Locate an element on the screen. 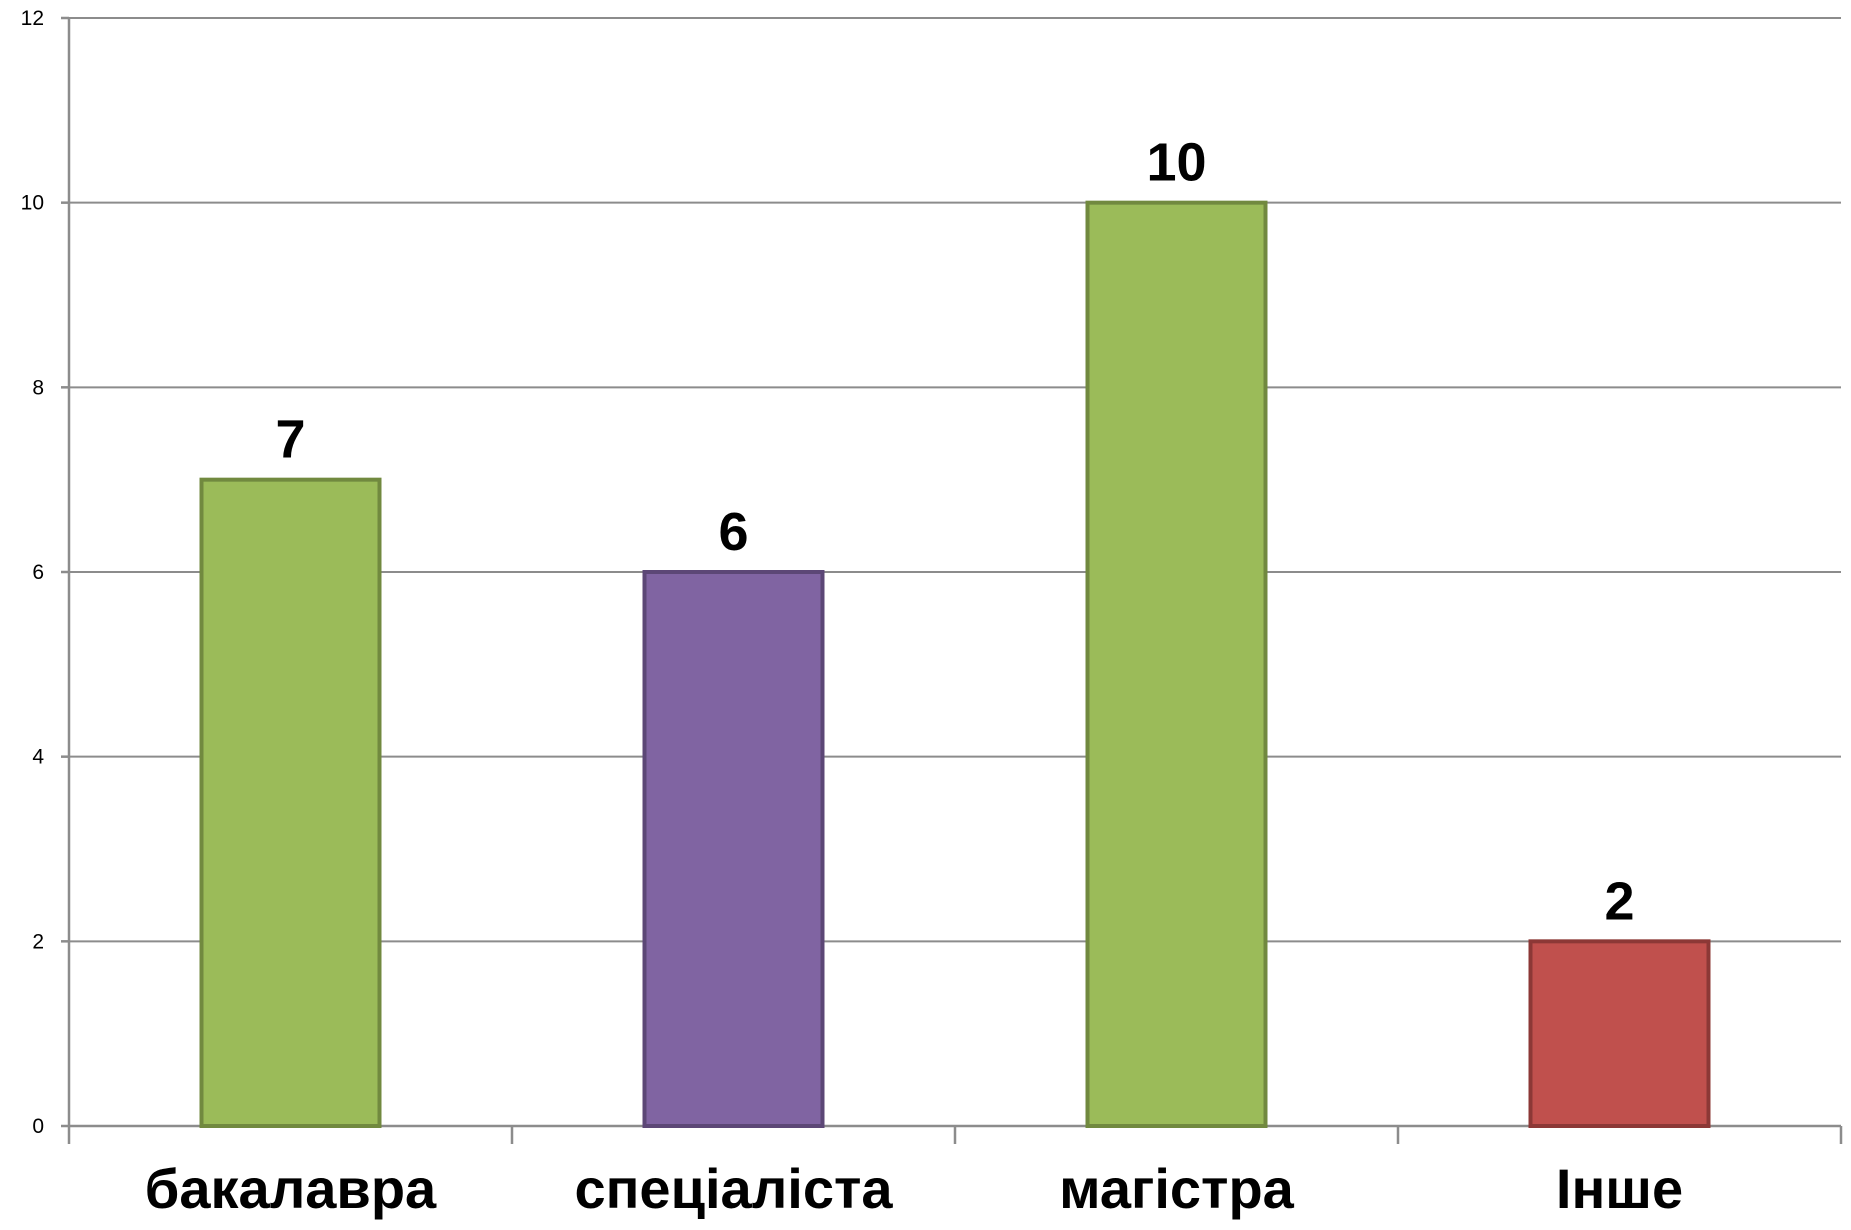 Image resolution: width=1851 pixels, height=1230 pixels. x-tick-label-спеціаліста: спеціаліста is located at coordinates (733, 1188).